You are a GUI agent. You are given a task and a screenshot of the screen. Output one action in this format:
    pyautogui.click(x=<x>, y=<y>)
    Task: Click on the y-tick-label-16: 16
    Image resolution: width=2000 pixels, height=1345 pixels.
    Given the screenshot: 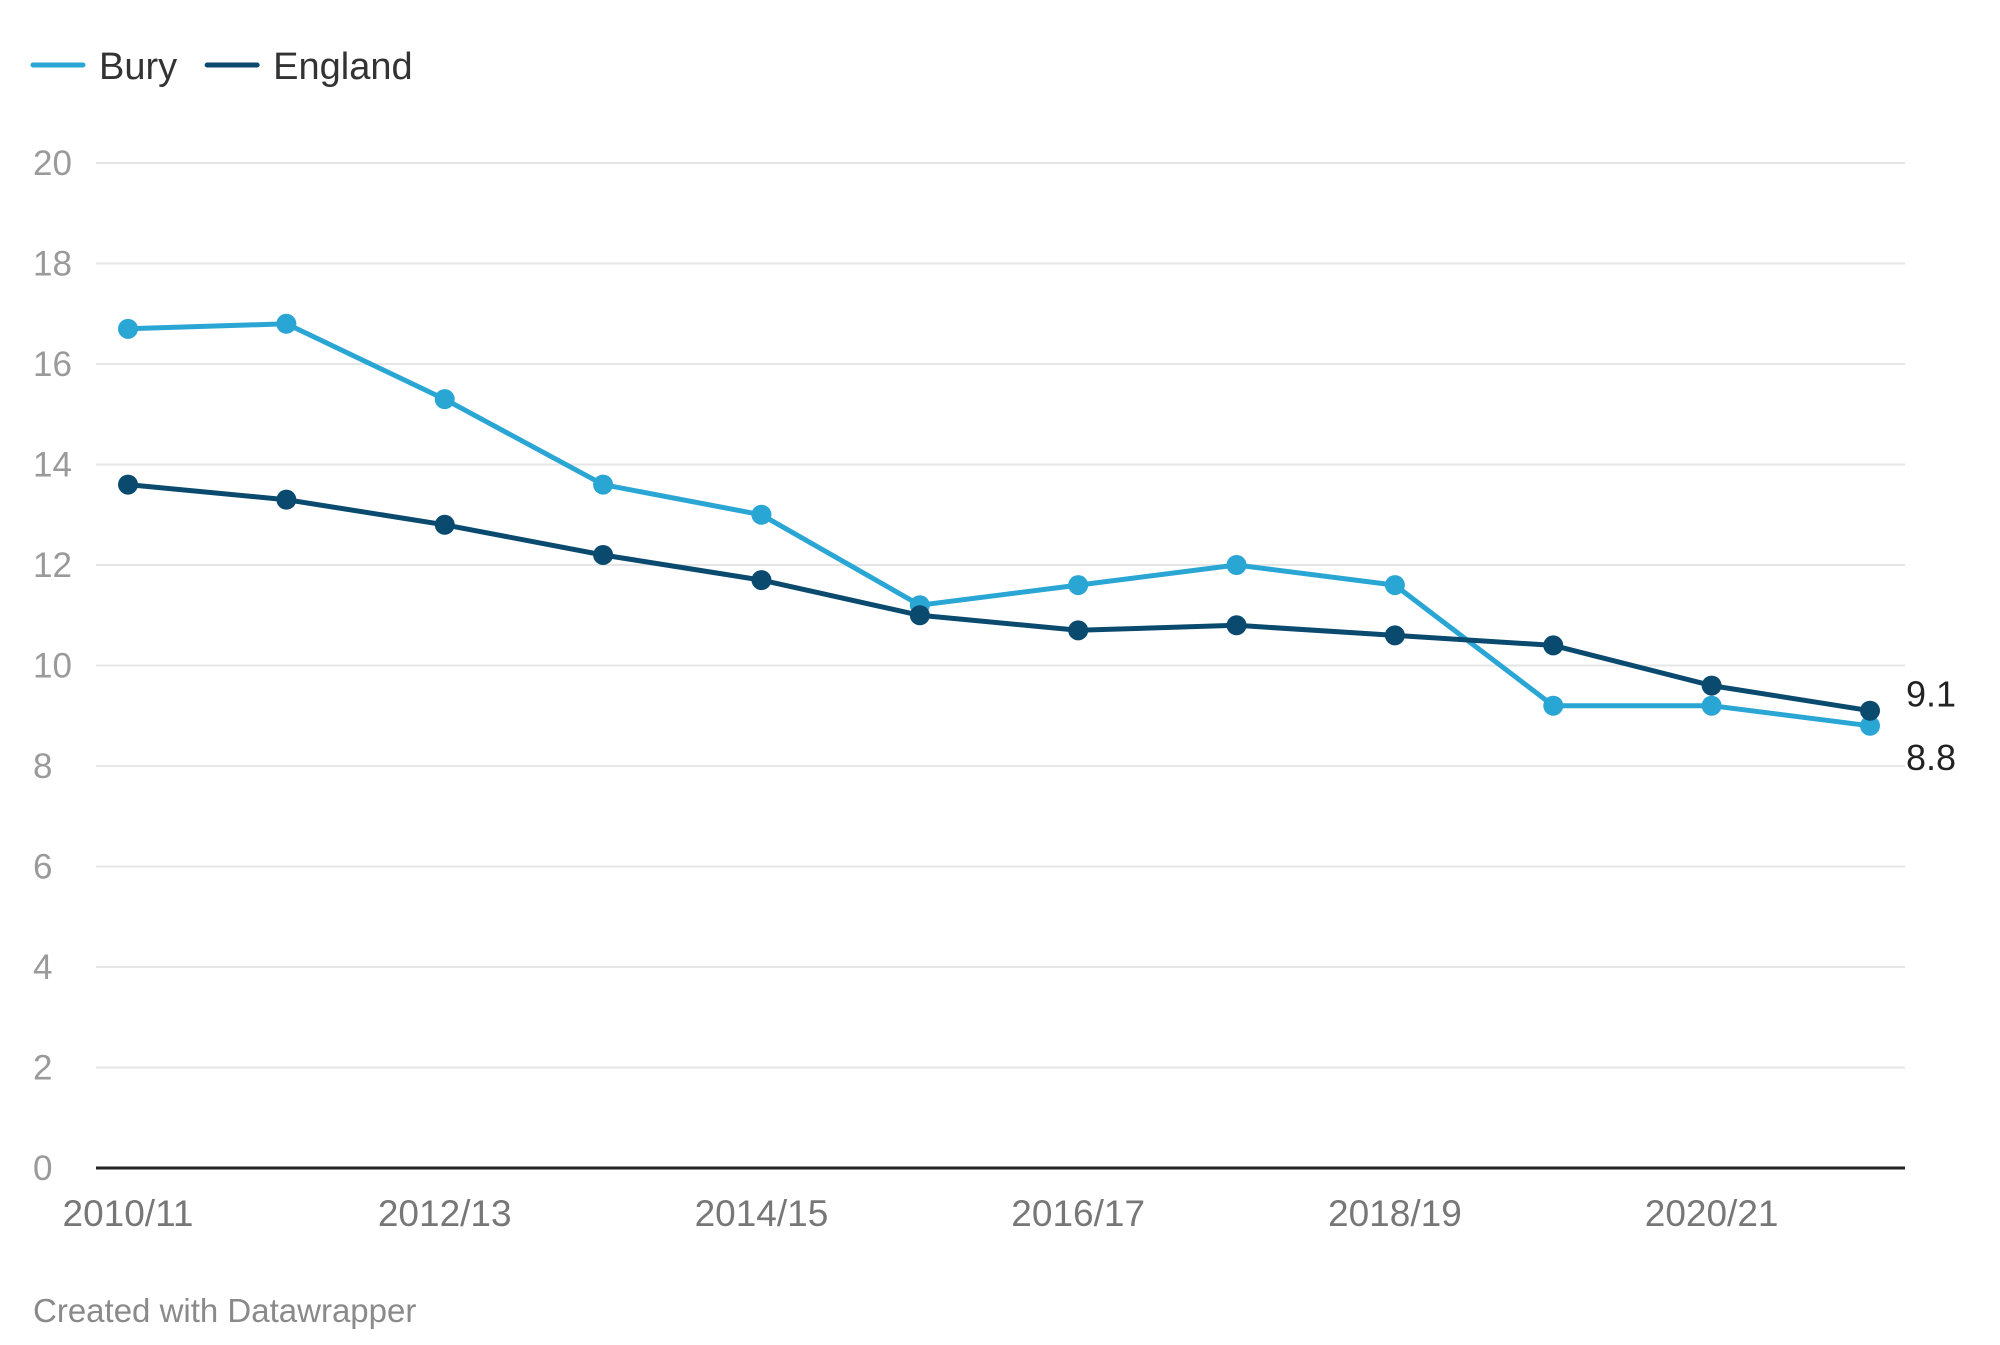 What is the action you would take?
    pyautogui.click(x=52, y=364)
    